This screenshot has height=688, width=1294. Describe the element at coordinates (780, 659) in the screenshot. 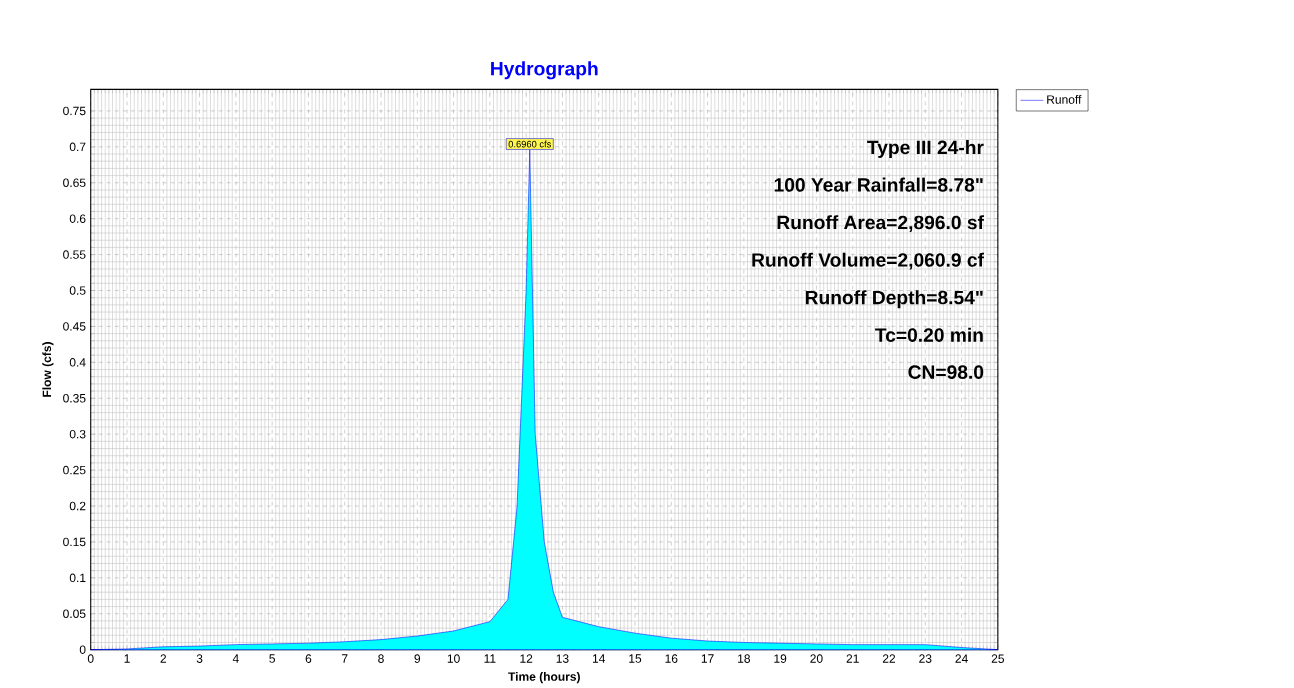

I see `x-tick-label: 19` at that location.